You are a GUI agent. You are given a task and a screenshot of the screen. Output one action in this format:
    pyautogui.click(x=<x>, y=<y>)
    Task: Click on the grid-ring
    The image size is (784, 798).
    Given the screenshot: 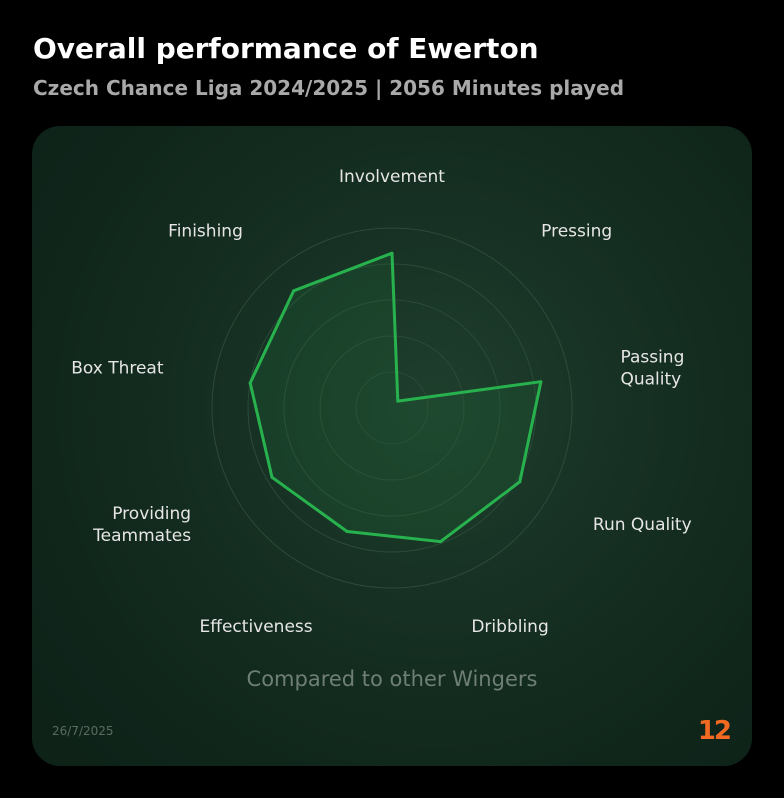 What is the action you would take?
    pyautogui.click(x=392, y=408)
    